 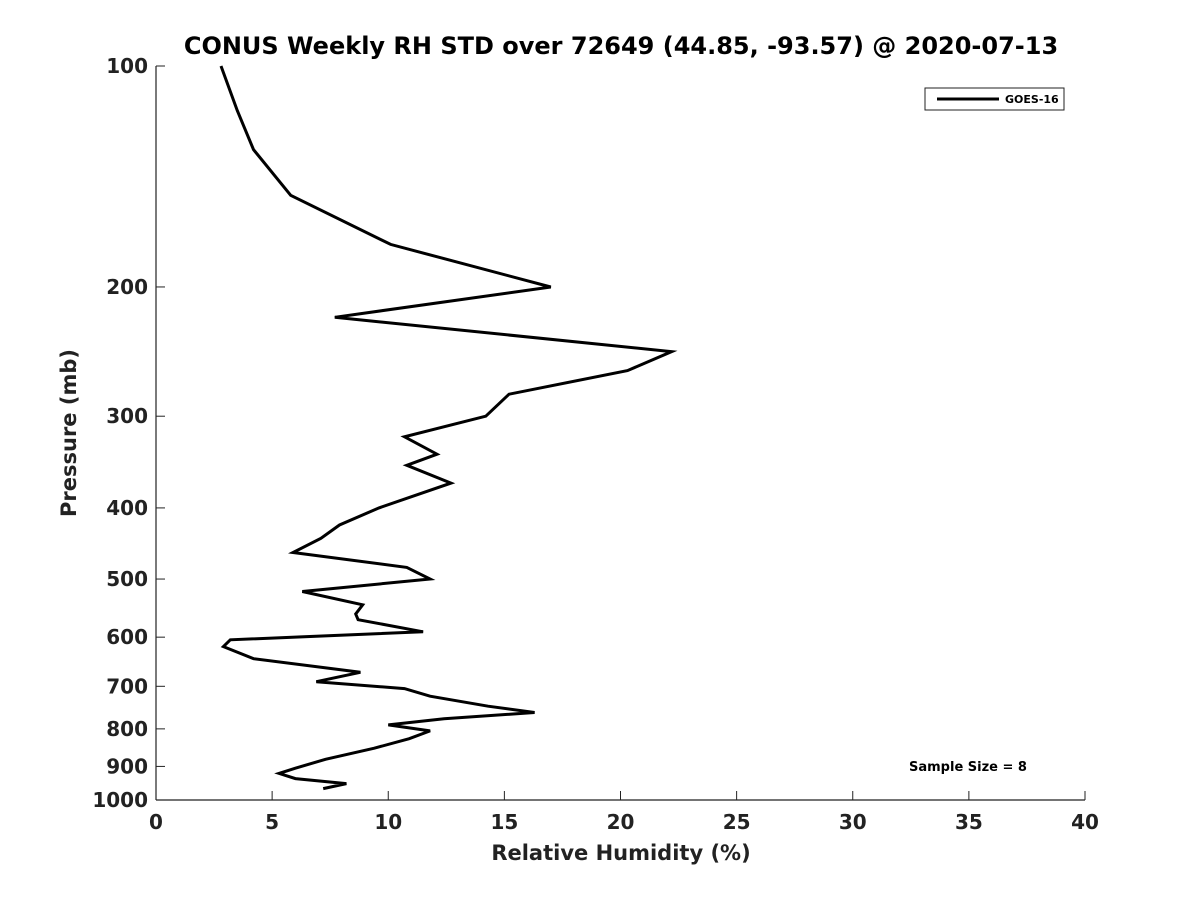 What do you see at coordinates (127, 508) in the screenshot?
I see `y-tick-label: 400` at bounding box center [127, 508].